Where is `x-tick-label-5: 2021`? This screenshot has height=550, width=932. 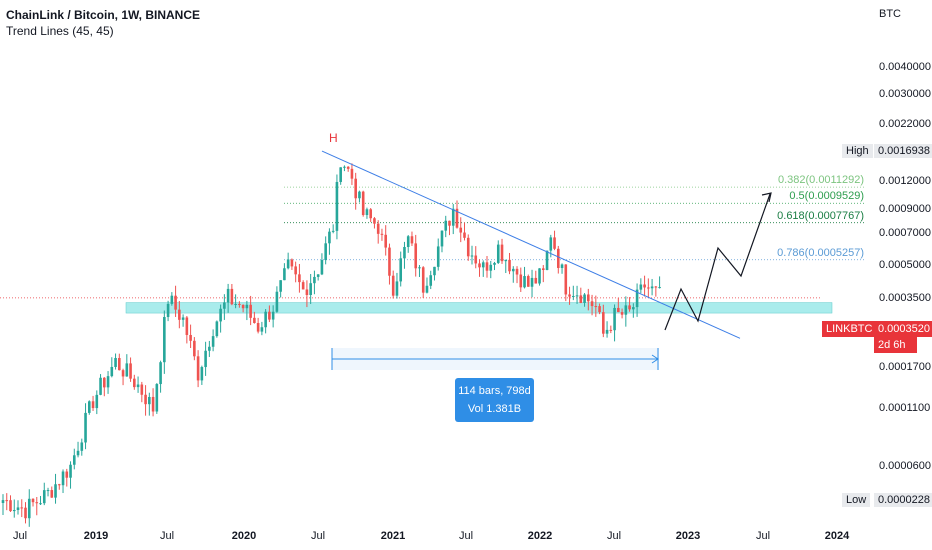 x-tick-label-5: 2021 is located at coordinates (393, 536).